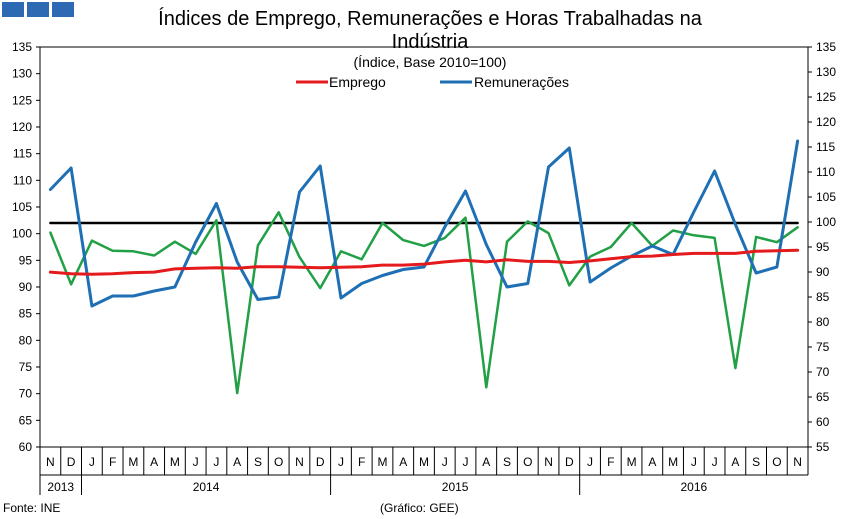 This screenshot has width=851, height=519. Describe the element at coordinates (823, 272) in the screenshot. I see `right-tick-label: 90` at that location.